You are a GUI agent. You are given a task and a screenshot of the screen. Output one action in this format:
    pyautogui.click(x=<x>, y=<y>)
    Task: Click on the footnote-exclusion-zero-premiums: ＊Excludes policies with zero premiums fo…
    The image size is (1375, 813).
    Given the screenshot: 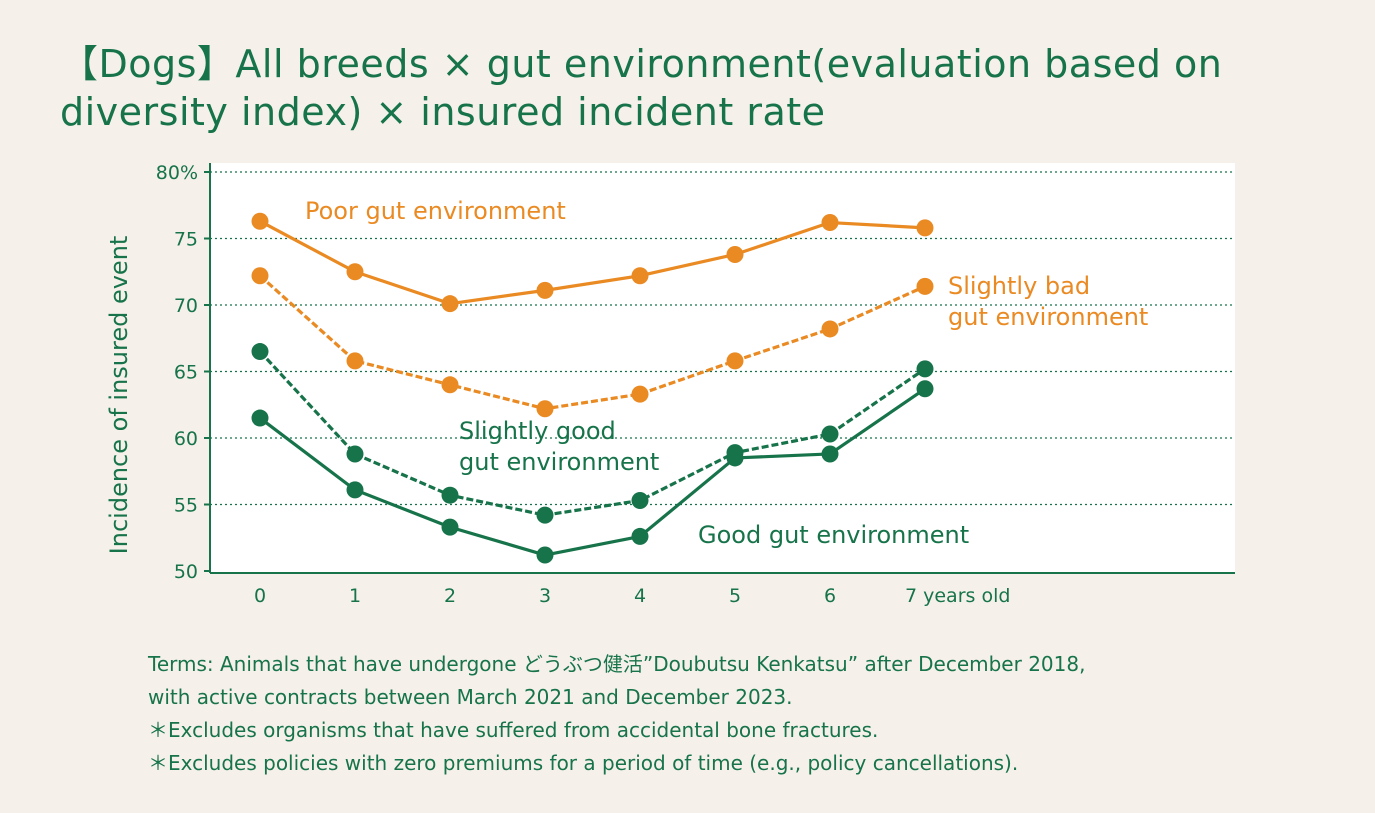 What is the action you would take?
    pyautogui.click(x=583, y=763)
    